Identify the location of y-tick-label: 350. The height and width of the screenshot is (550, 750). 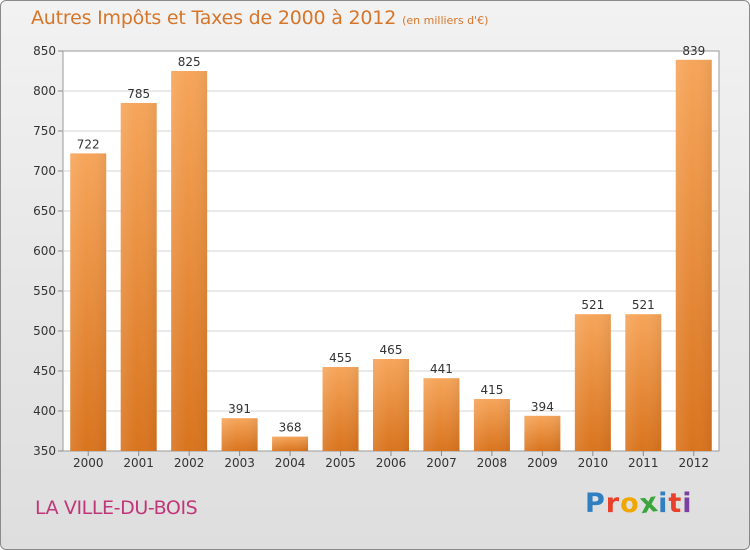
(44, 451).